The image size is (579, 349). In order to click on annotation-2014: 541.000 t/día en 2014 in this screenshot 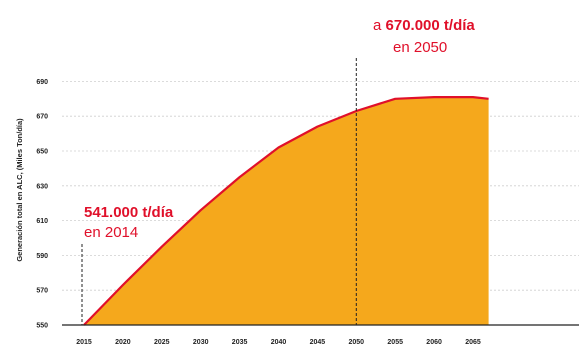, I will do `click(129, 222)`.